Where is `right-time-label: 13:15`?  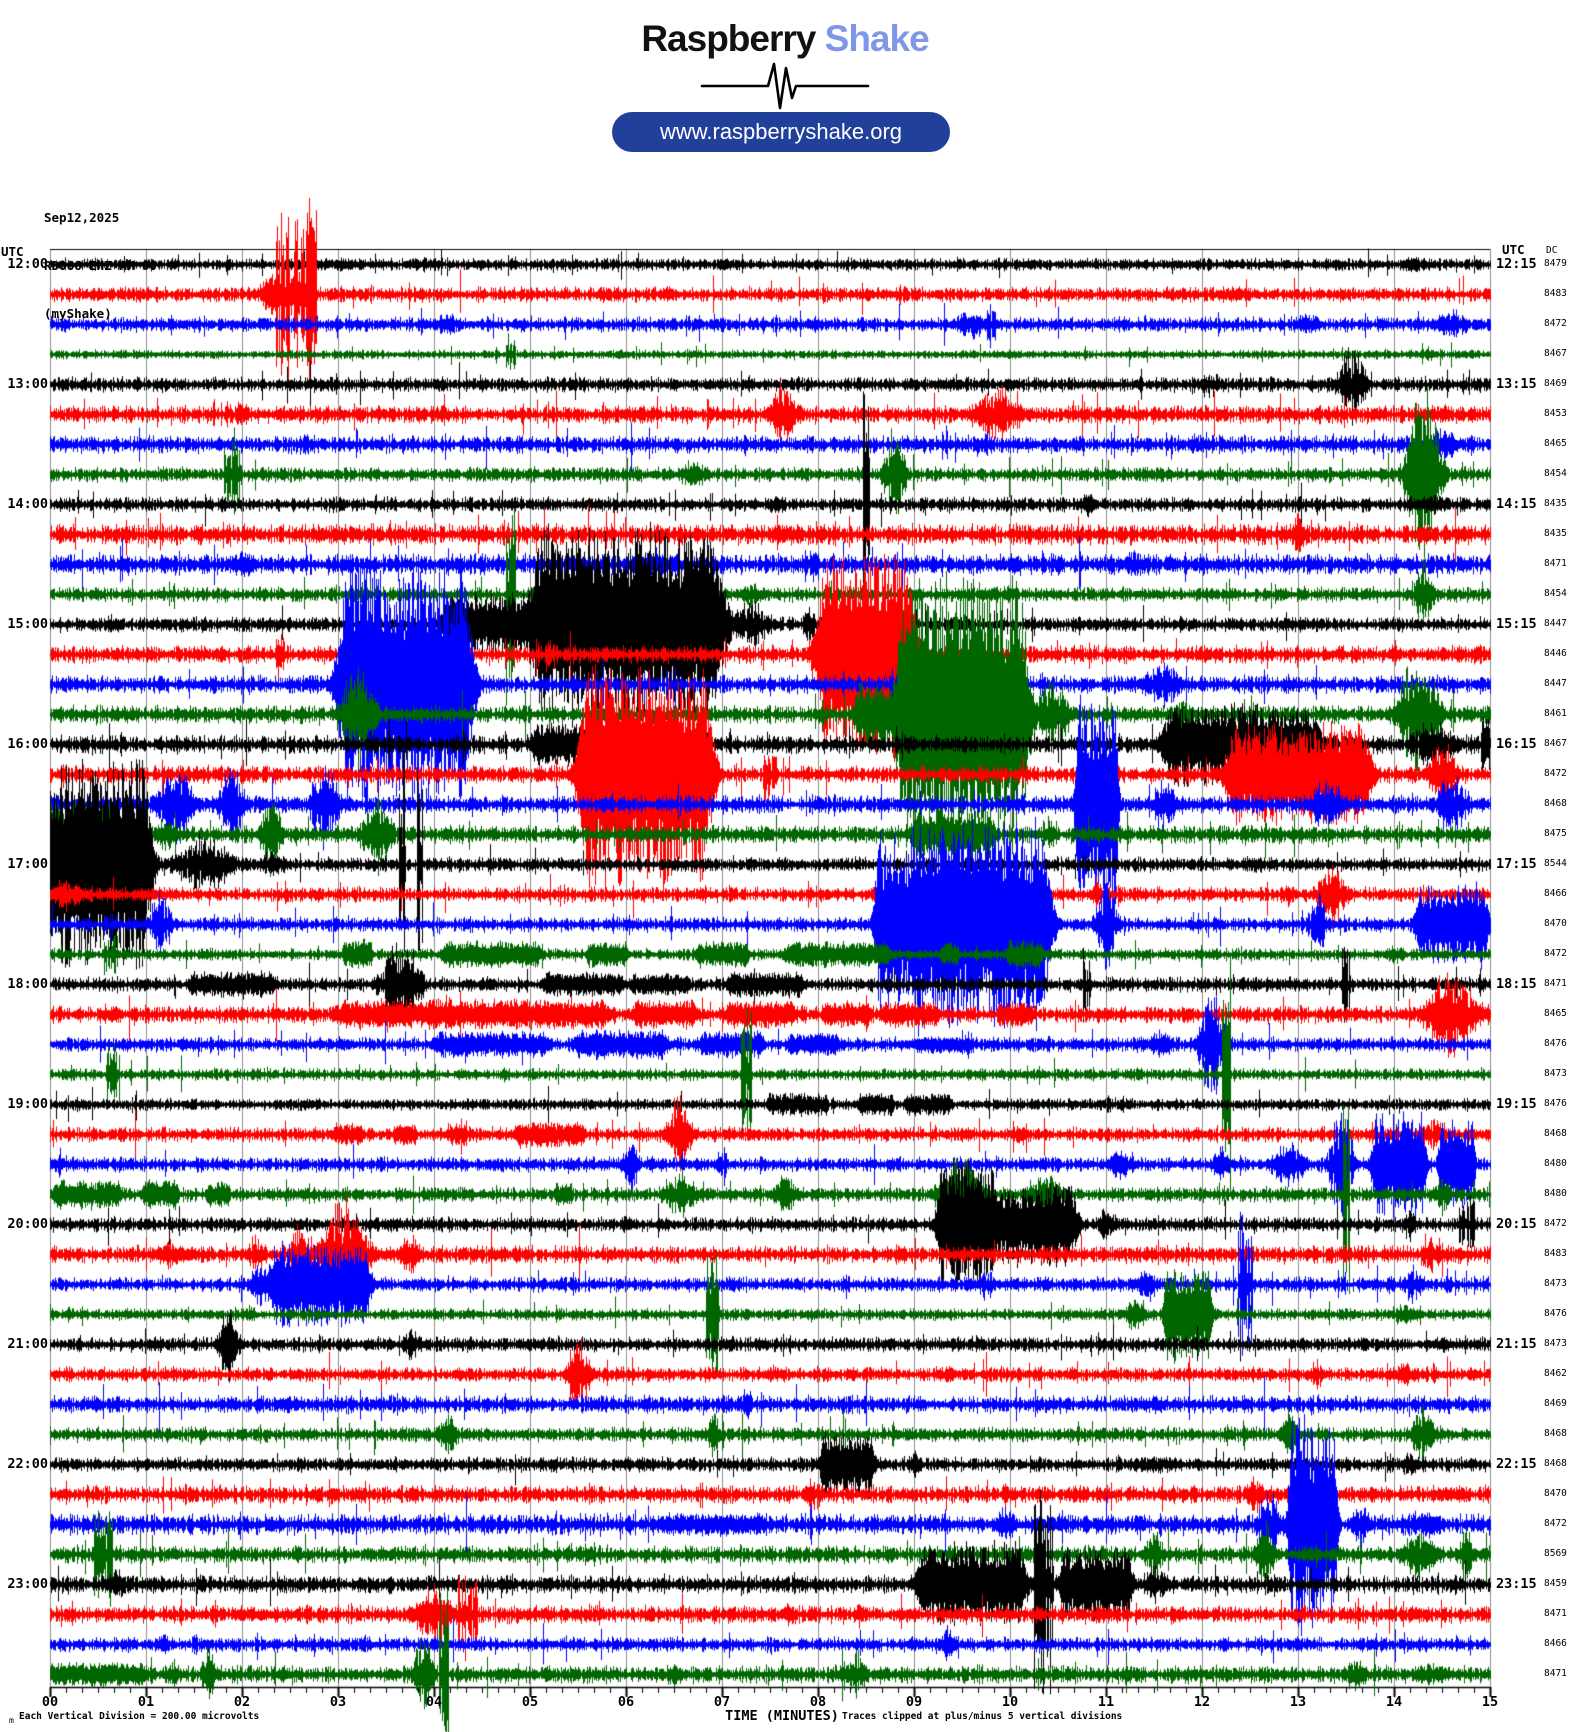
right-time-label: 13:15 is located at coordinates (1516, 384).